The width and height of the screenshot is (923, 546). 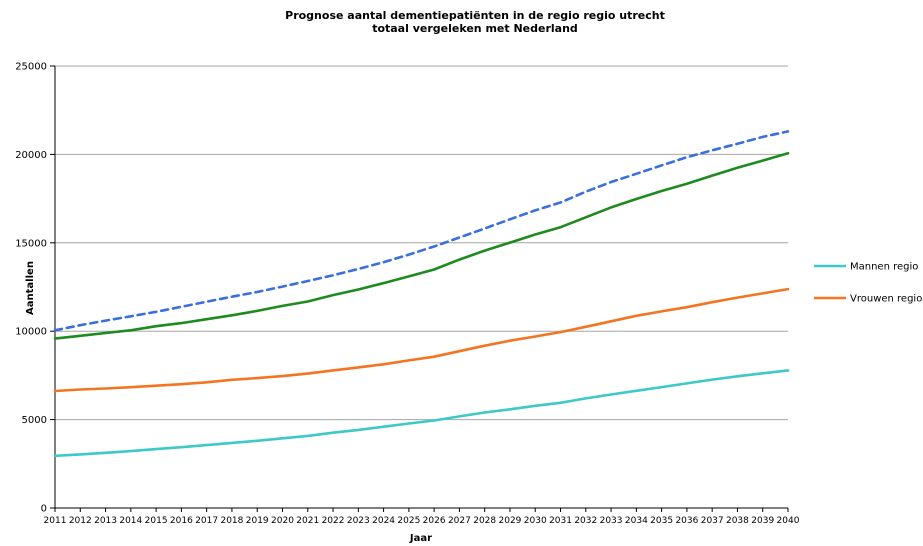 I want to click on x-tick-label: 2011, so click(x=55, y=521).